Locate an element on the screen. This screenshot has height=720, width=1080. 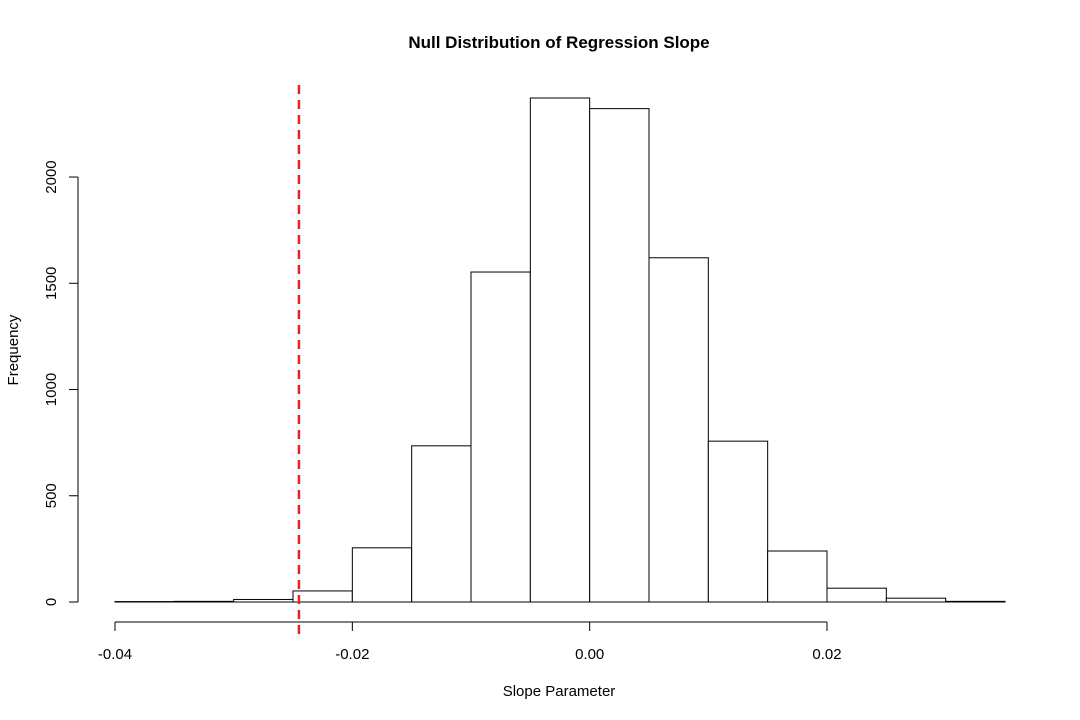
x-tick-label: -0.02 is located at coordinates (352, 654).